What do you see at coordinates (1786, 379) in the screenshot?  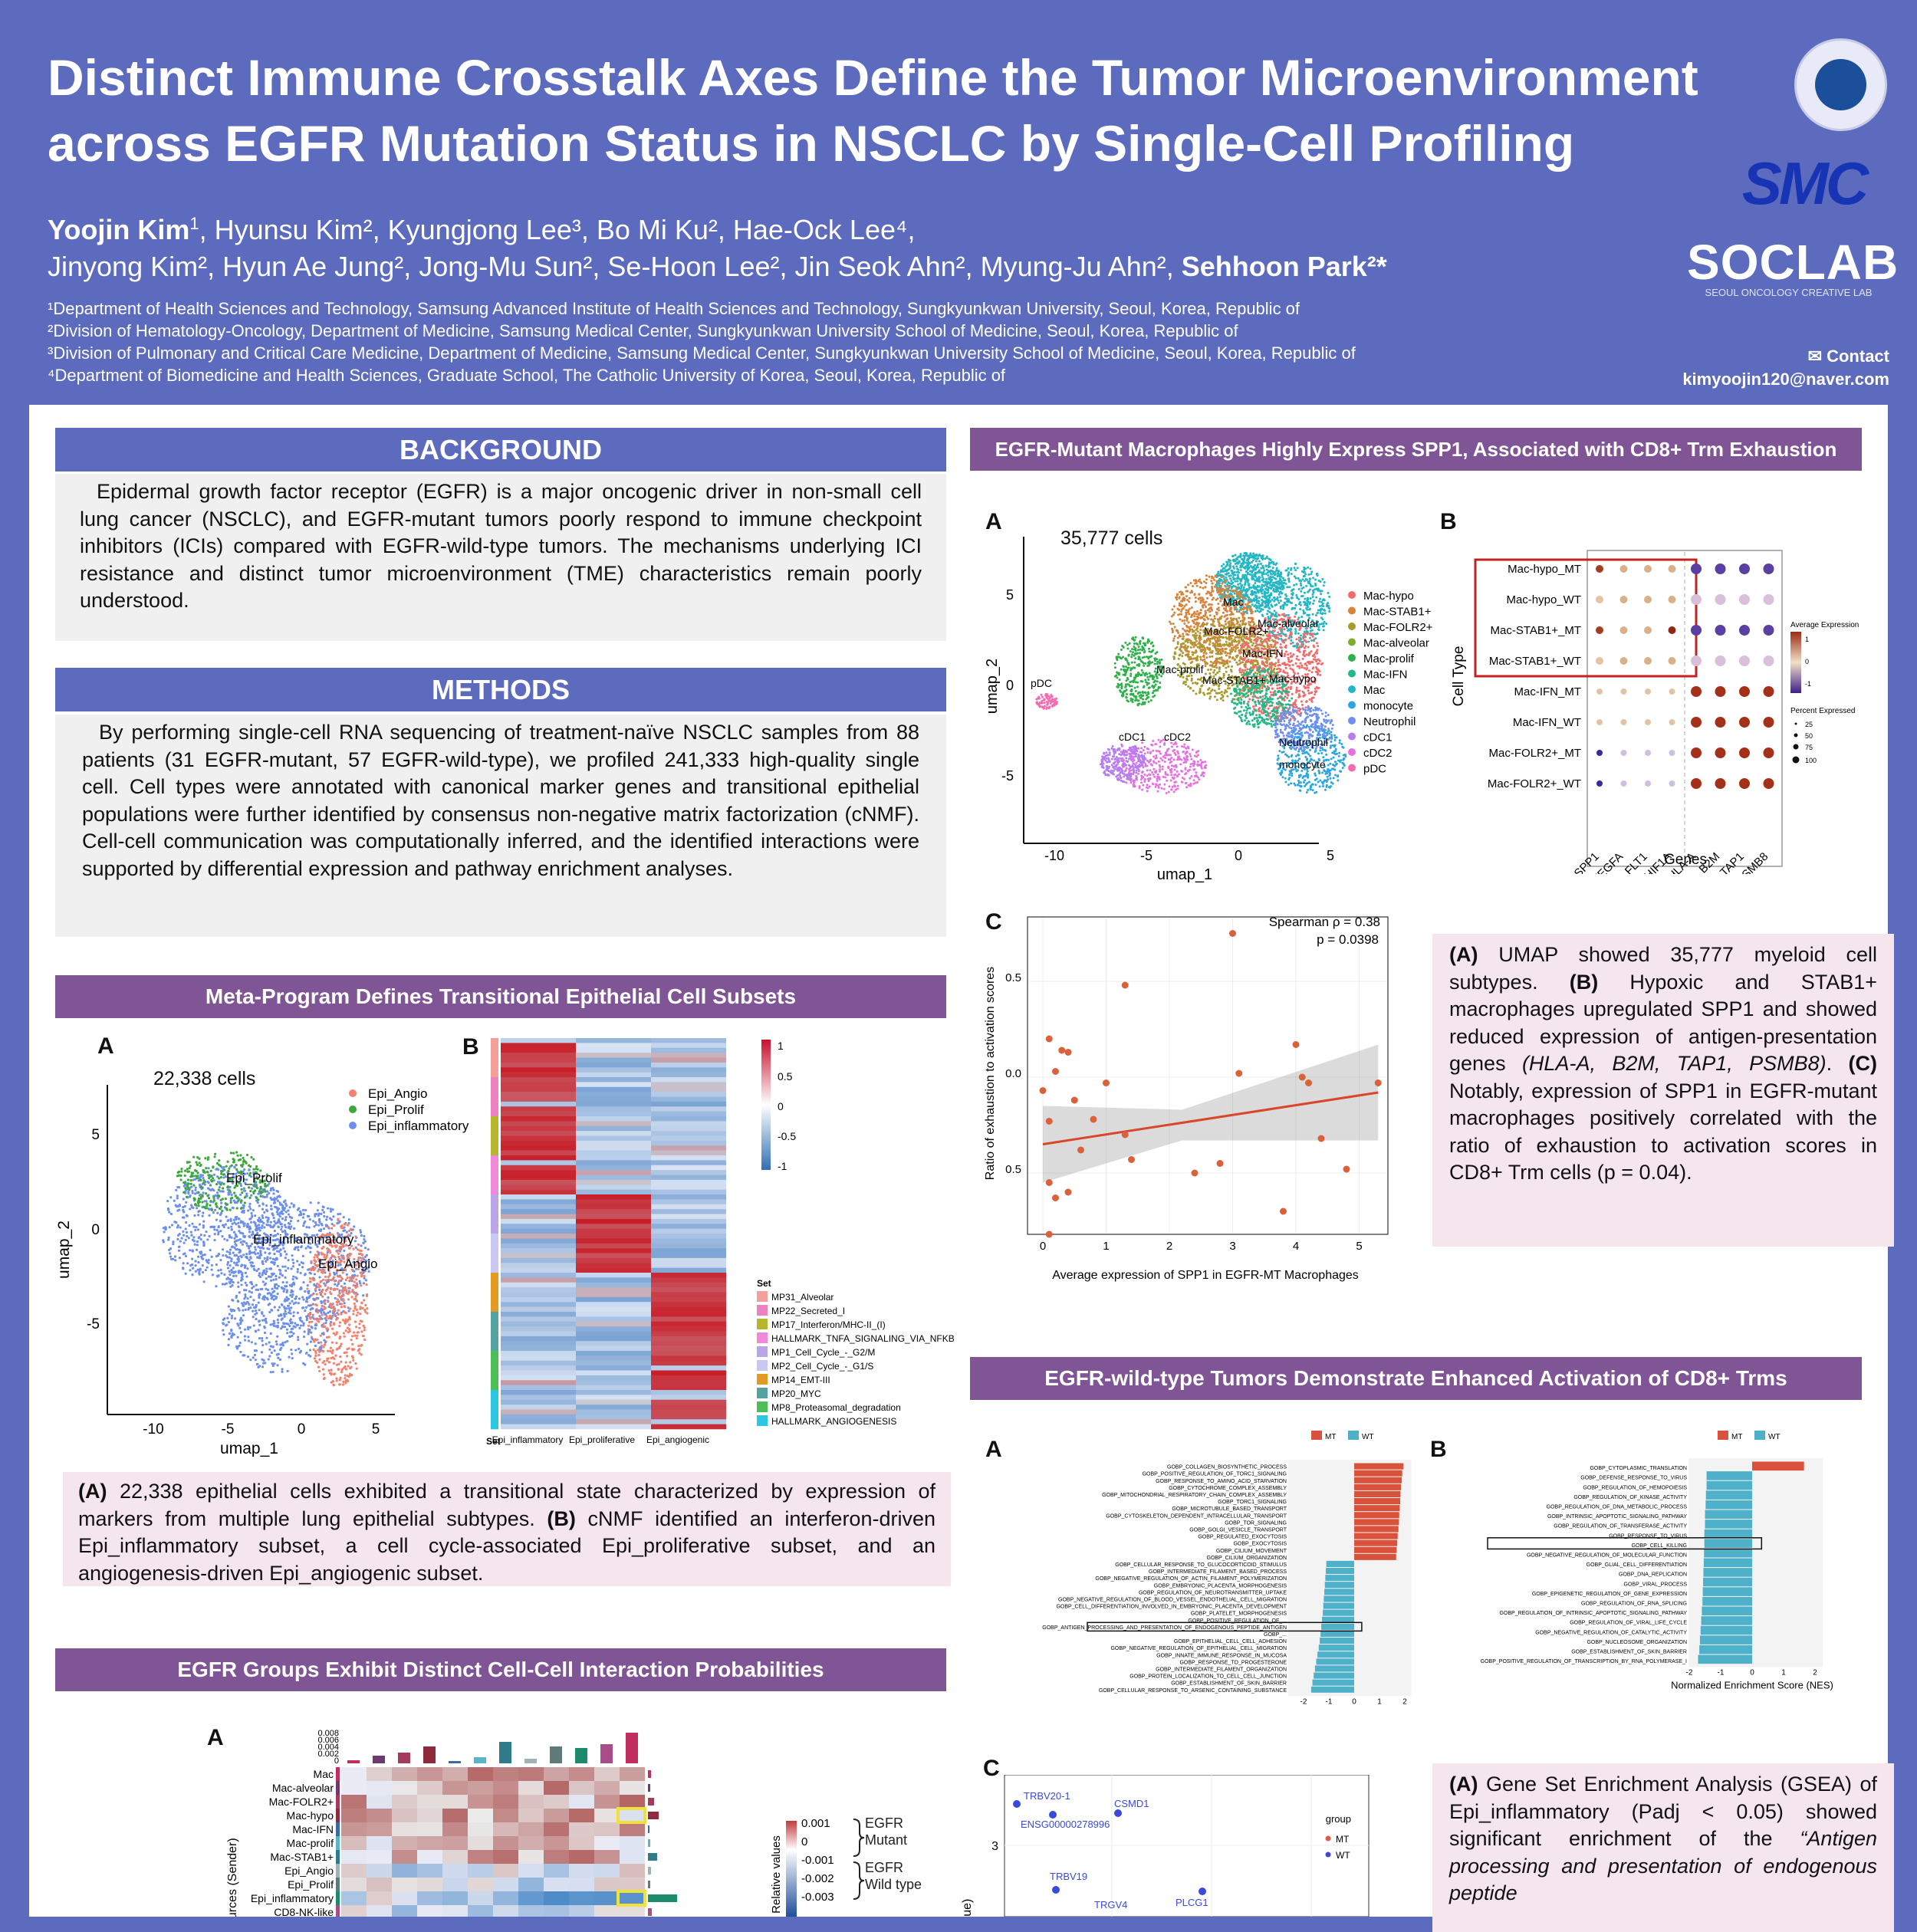 I see `contact-email-link: kimyoojin120@naver.com` at bounding box center [1786, 379].